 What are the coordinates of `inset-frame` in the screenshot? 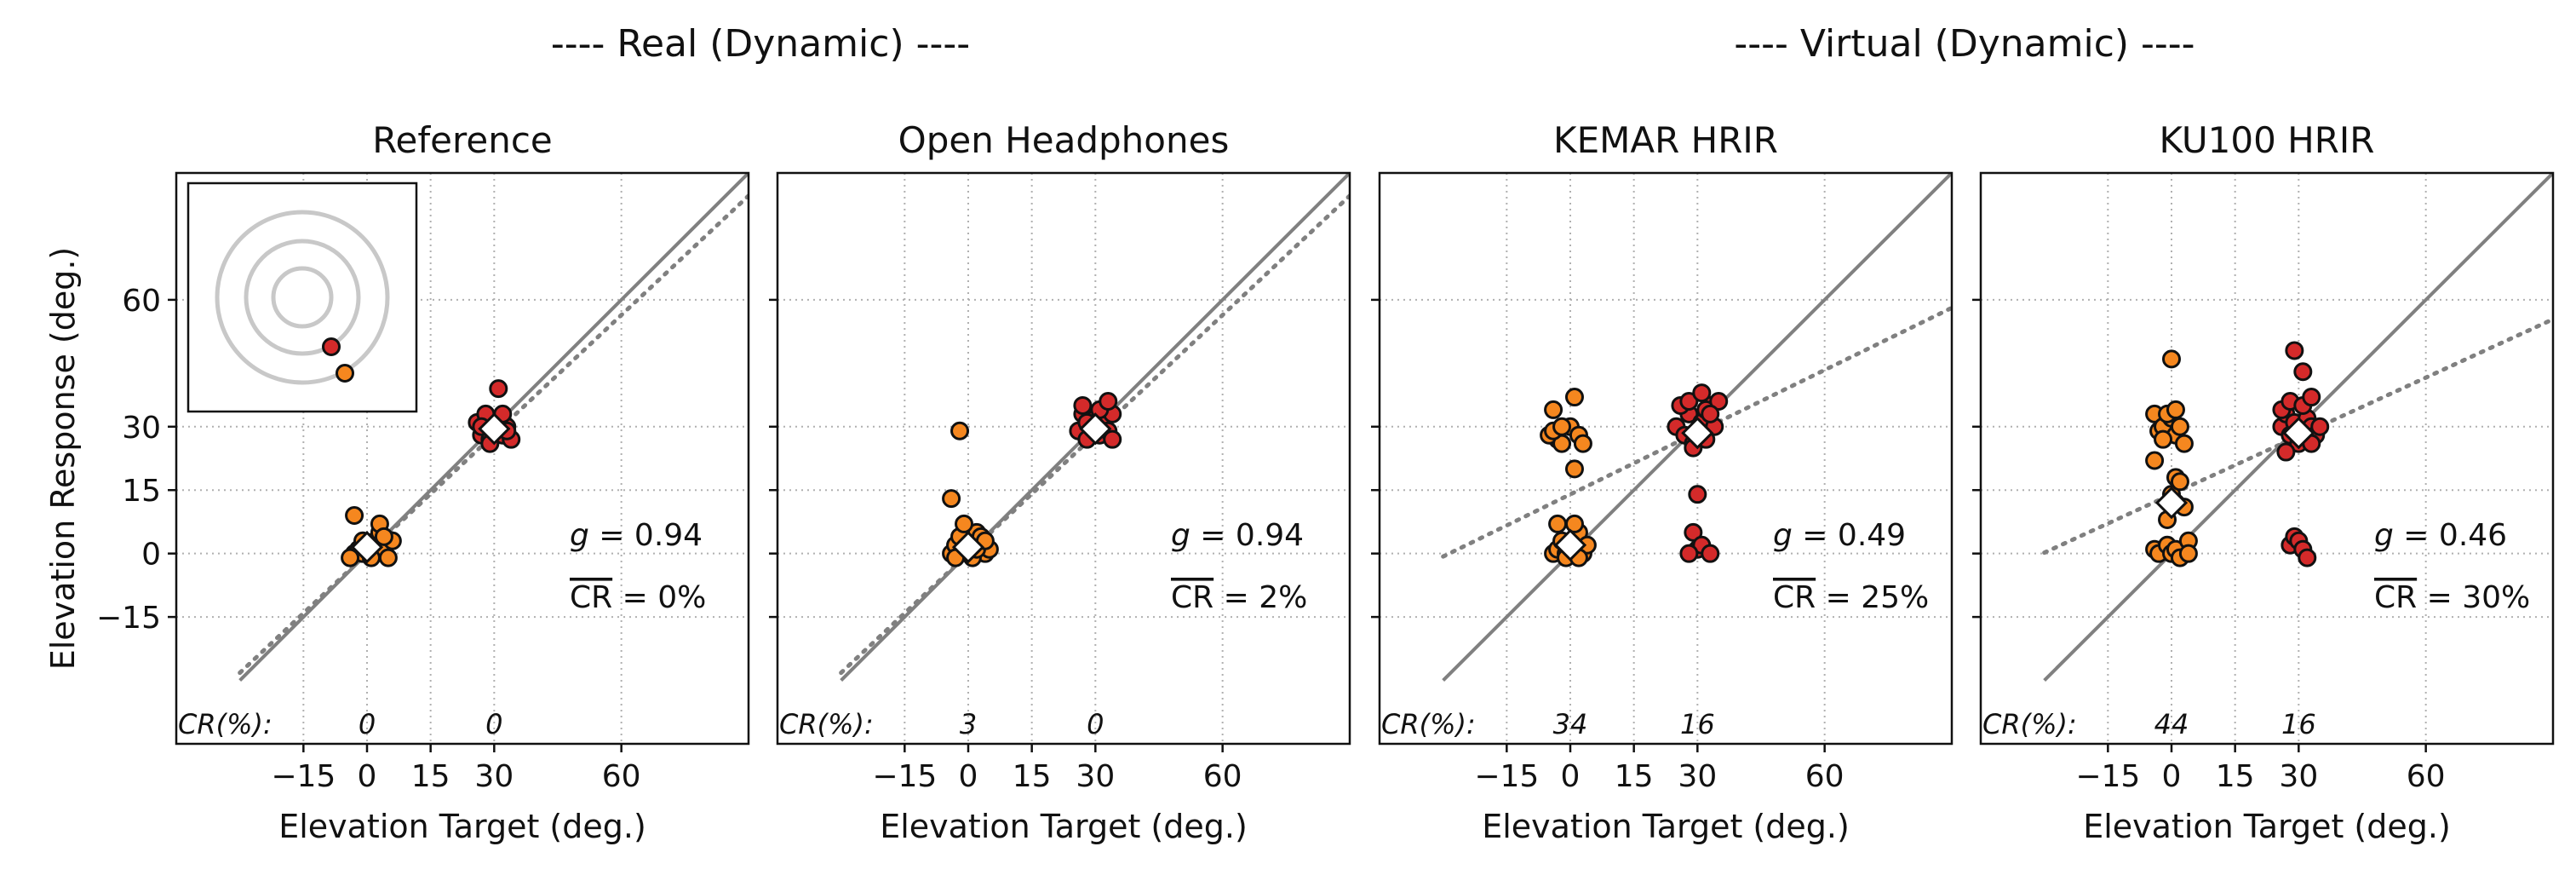 It's located at (302, 297).